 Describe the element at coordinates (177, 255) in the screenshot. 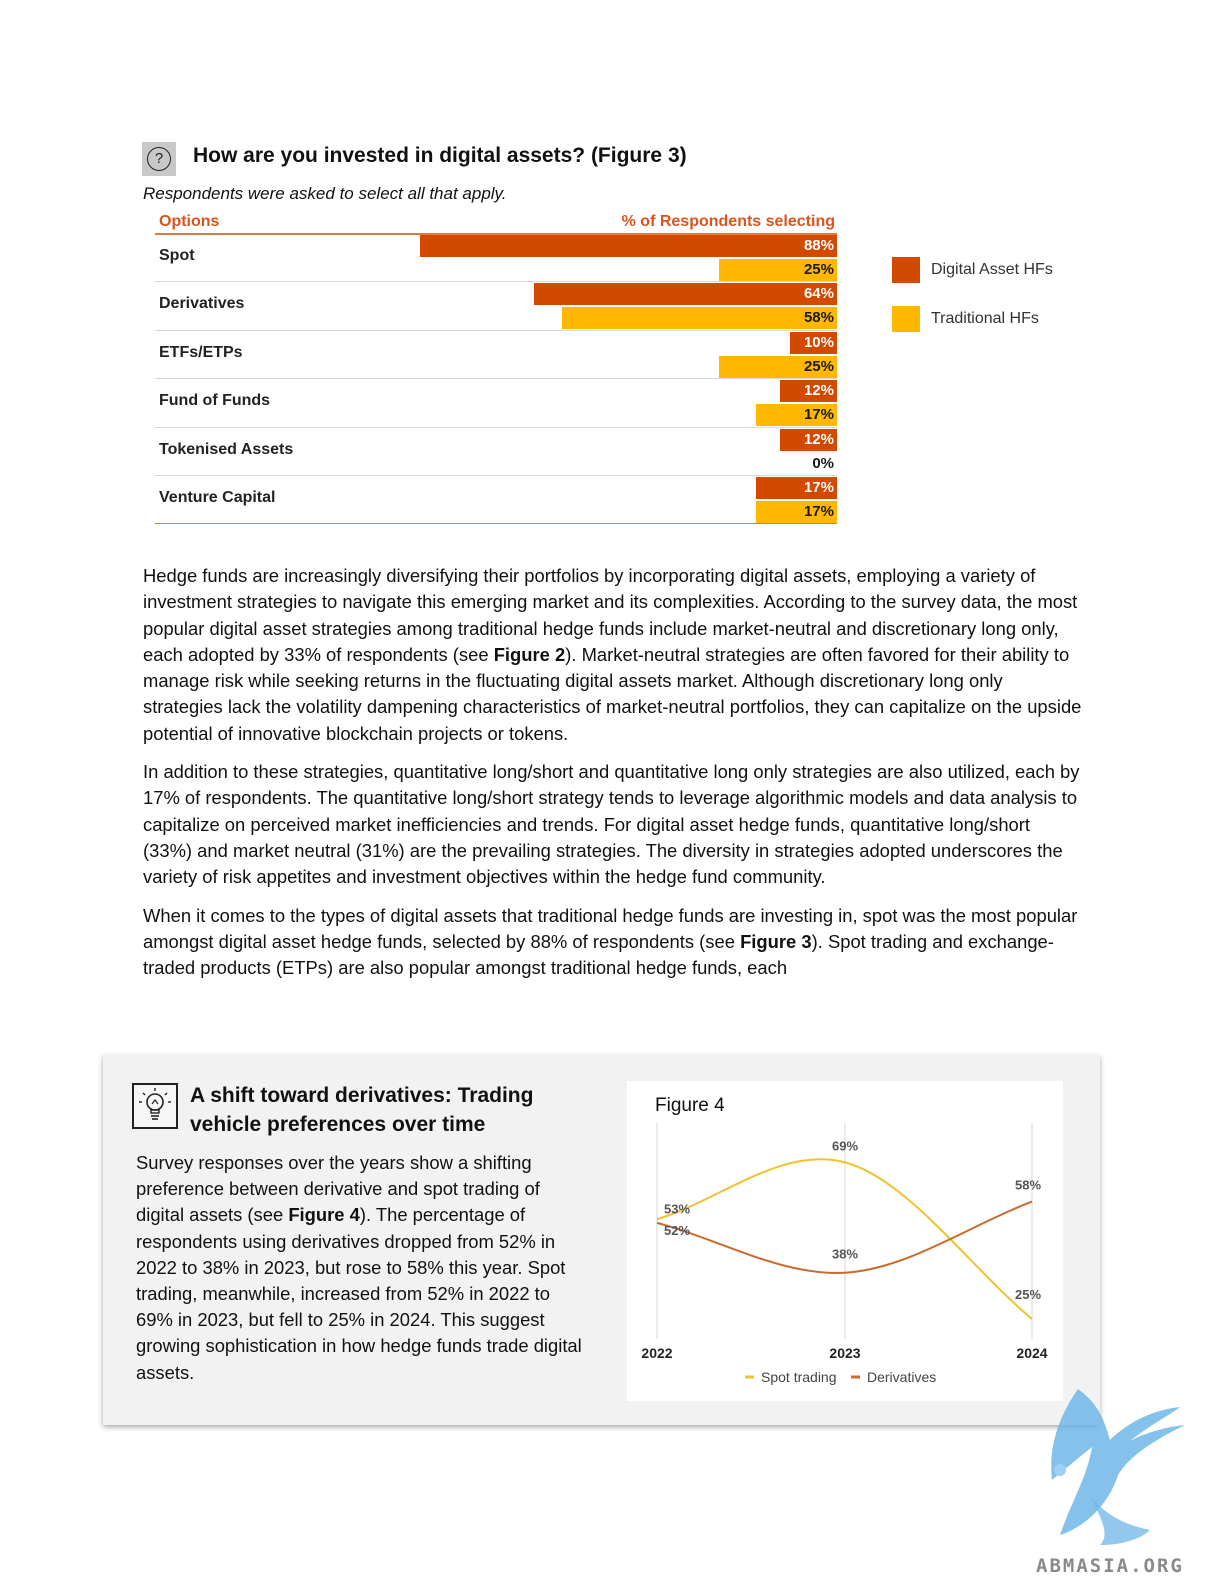

I see `row-label: Spot` at that location.